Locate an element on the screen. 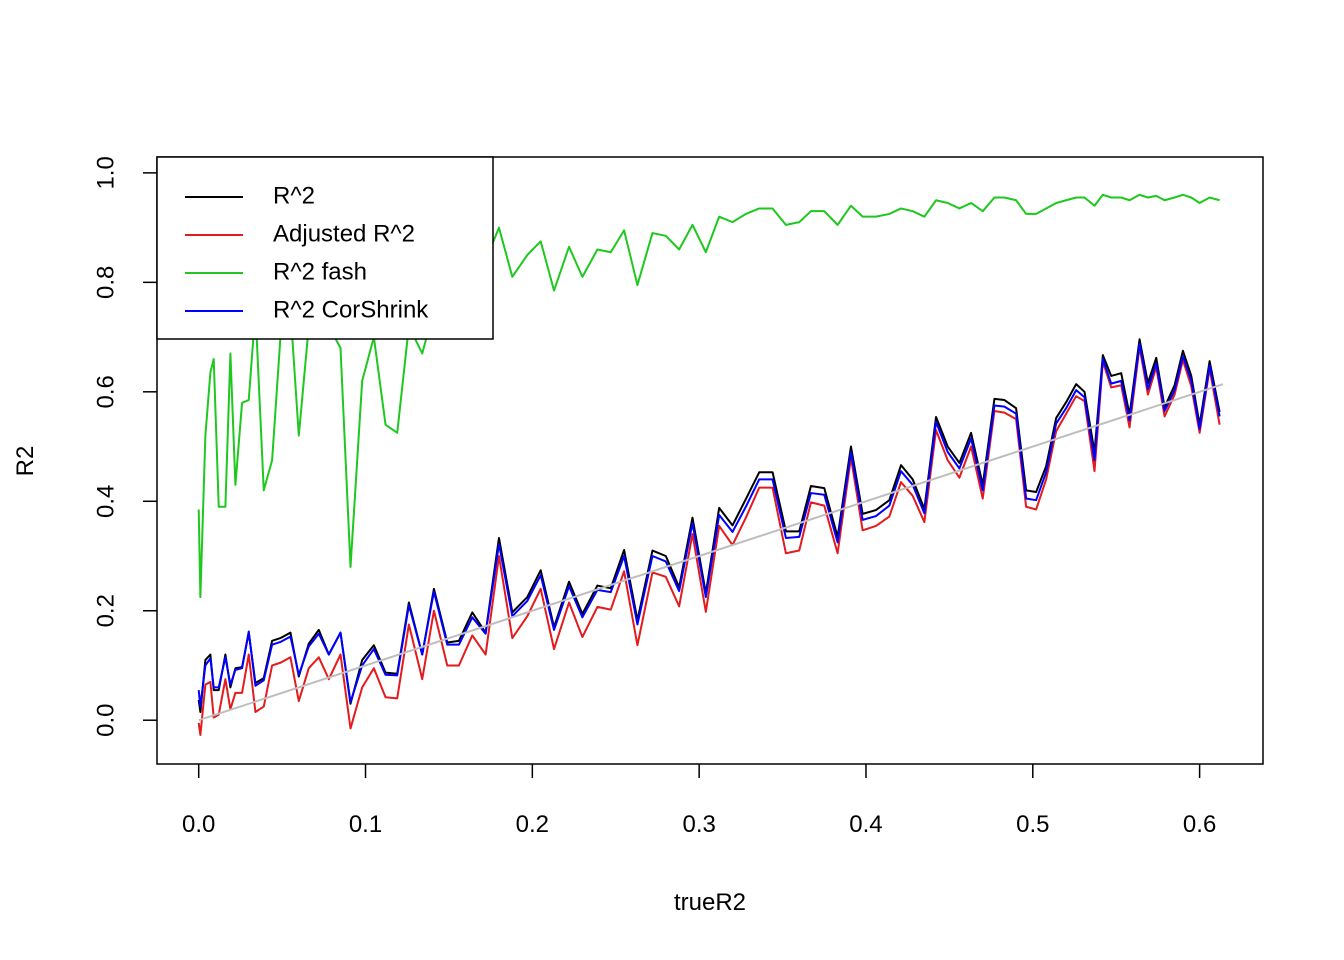 The height and width of the screenshot is (960, 1344). y-tick-label: 1.0 is located at coordinates (105, 172).